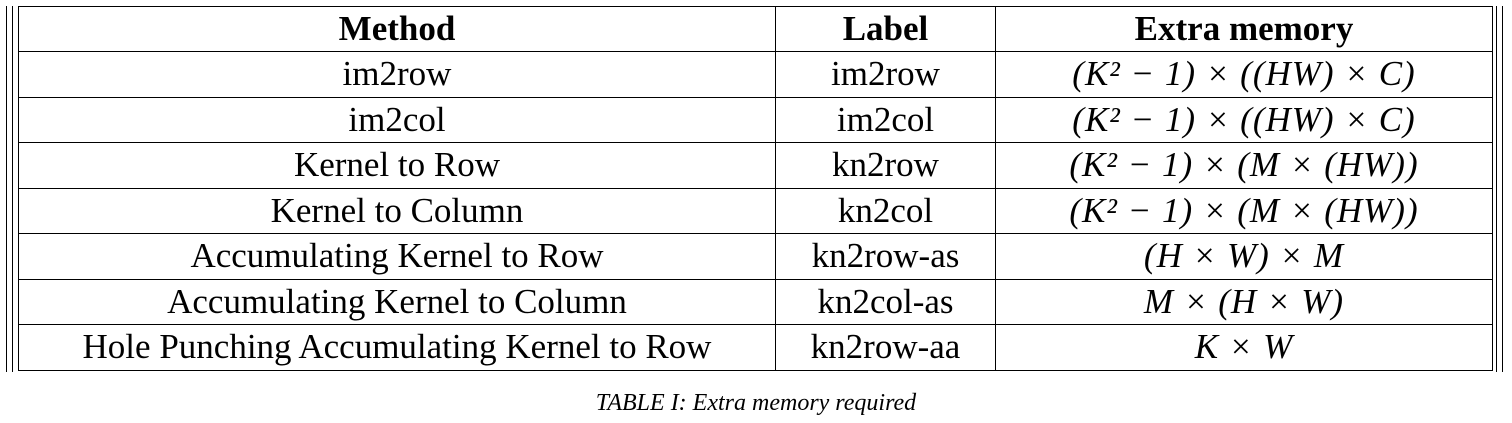 Image resolution: width=1512 pixels, height=423 pixels. I want to click on label-cell: im2col, so click(885, 119).